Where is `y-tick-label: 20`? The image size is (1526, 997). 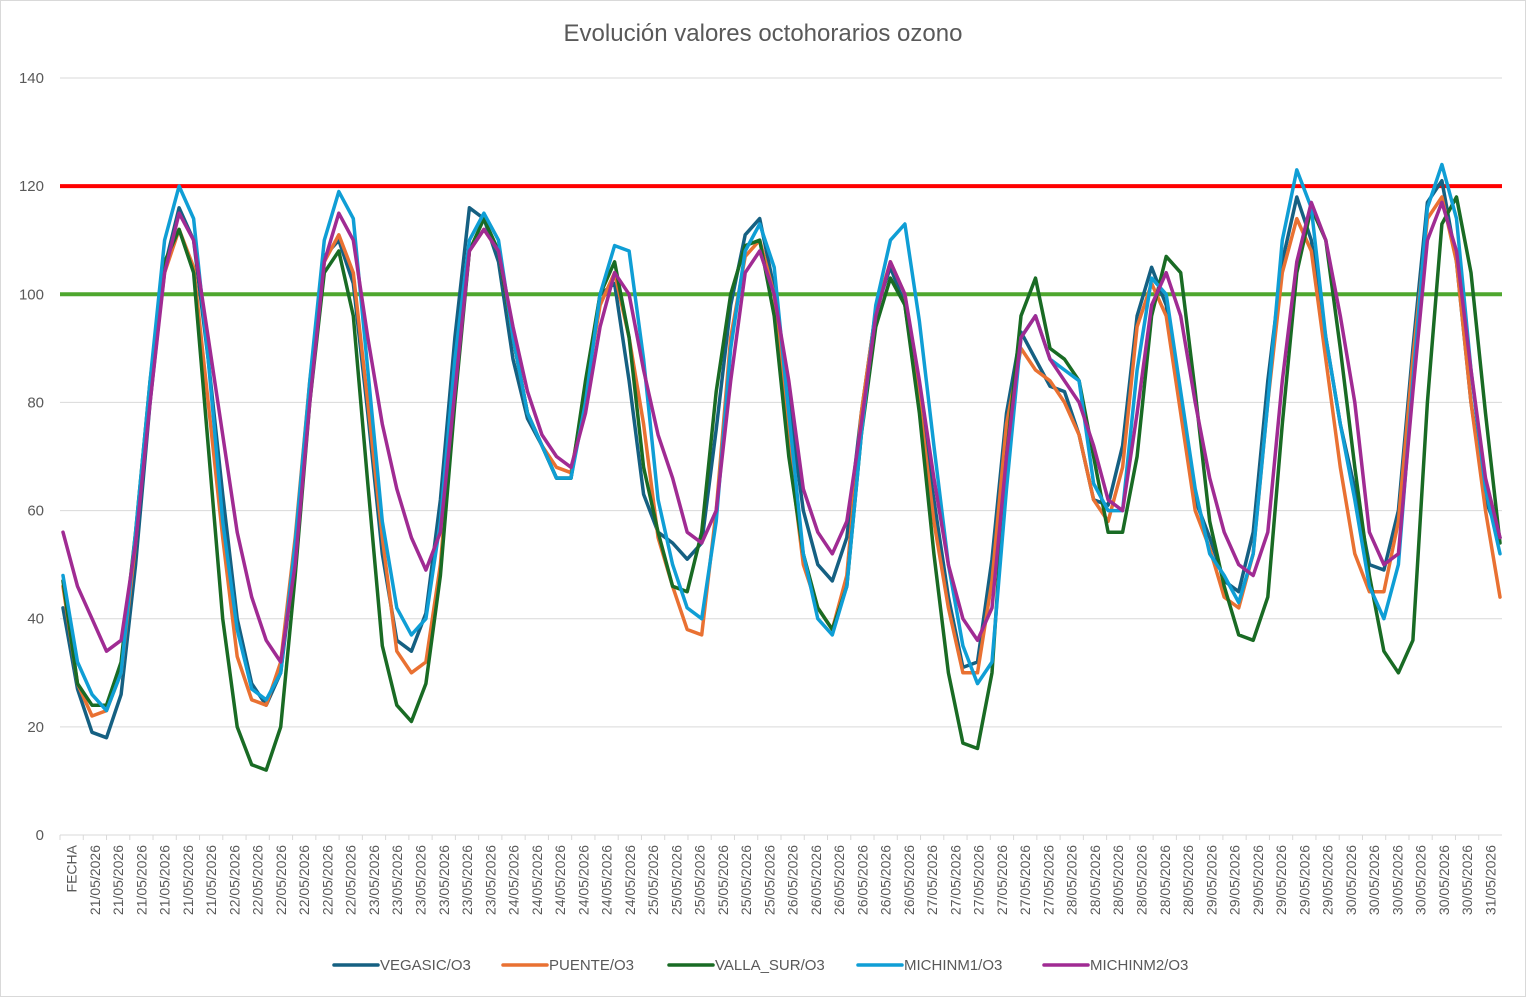 y-tick-label: 20 is located at coordinates (35, 727).